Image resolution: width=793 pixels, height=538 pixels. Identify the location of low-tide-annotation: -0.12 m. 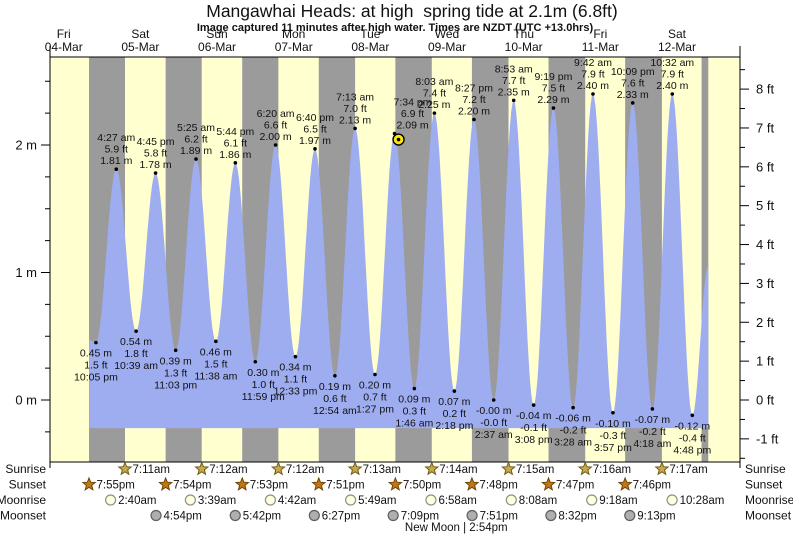
(693, 426).